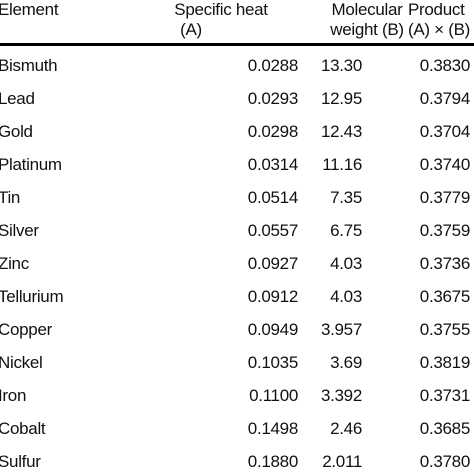  What do you see at coordinates (17, 98) in the screenshot?
I see `cell-element: Lead` at bounding box center [17, 98].